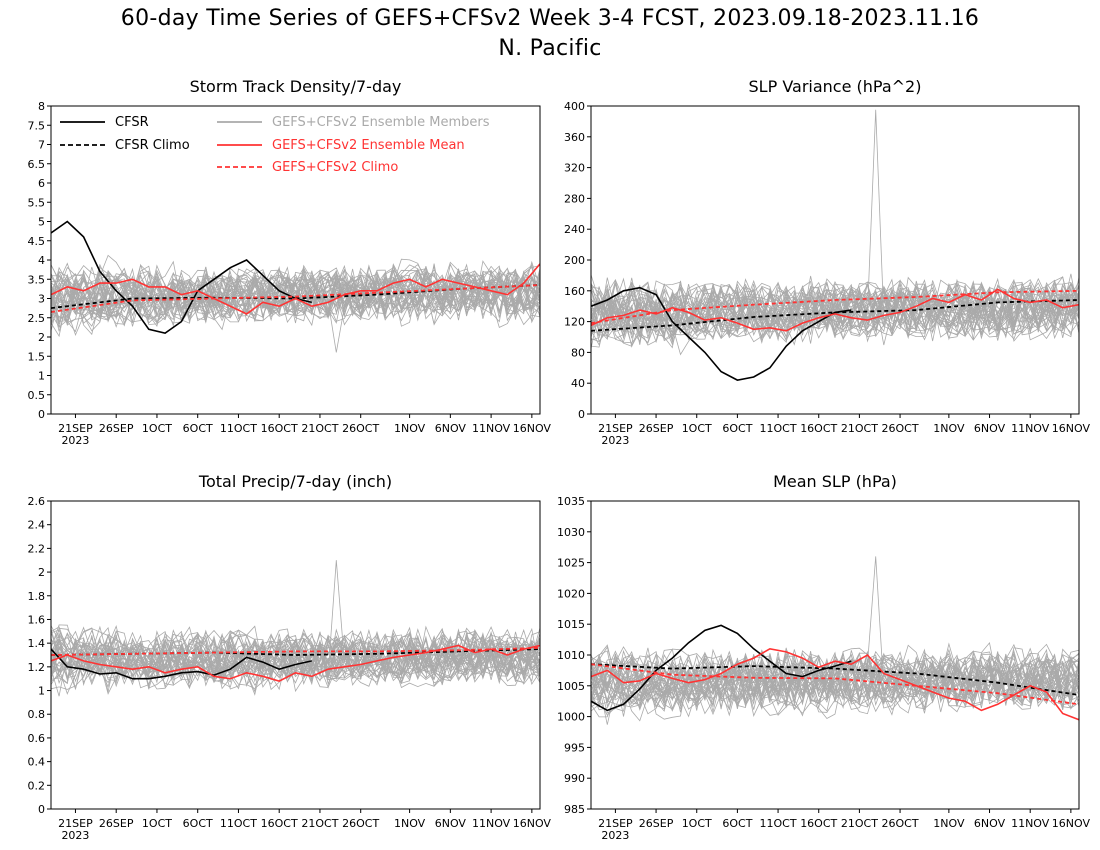 The height and width of the screenshot is (850, 1100). Describe the element at coordinates (550, 48) in the screenshot. I see `title-line2: N. Pacific` at that location.